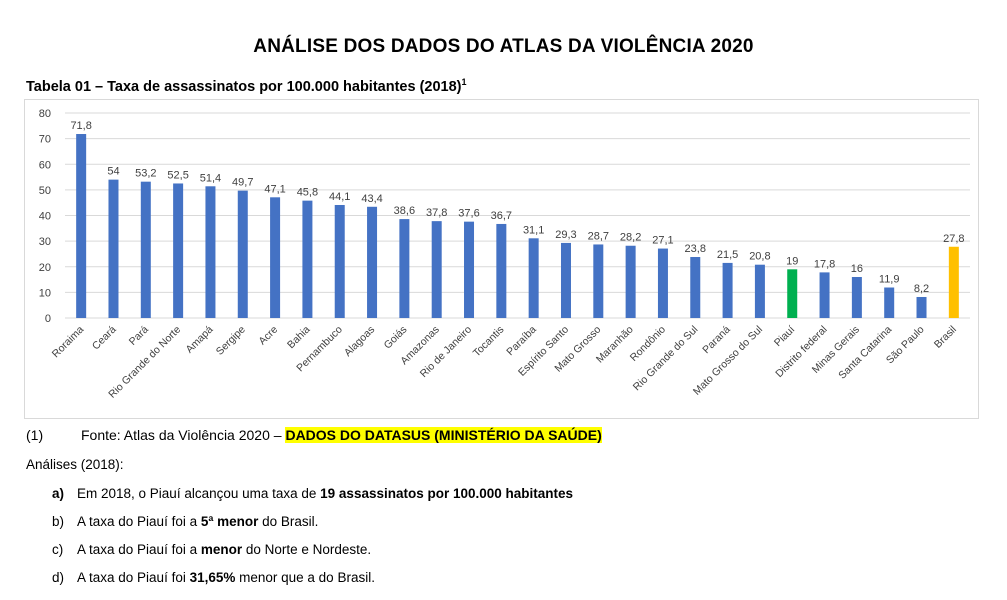  What do you see at coordinates (305, 577) in the screenshot?
I see `item-text-end: menor que a do Brasil.` at bounding box center [305, 577].